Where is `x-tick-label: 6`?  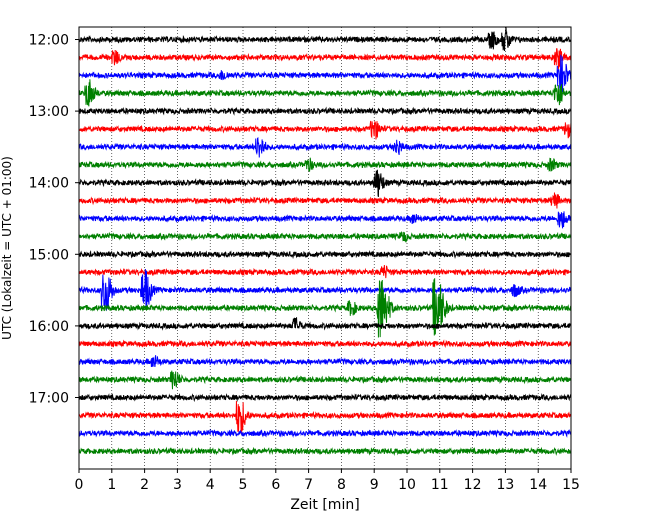
x-tick-label: 6 is located at coordinates (275, 485).